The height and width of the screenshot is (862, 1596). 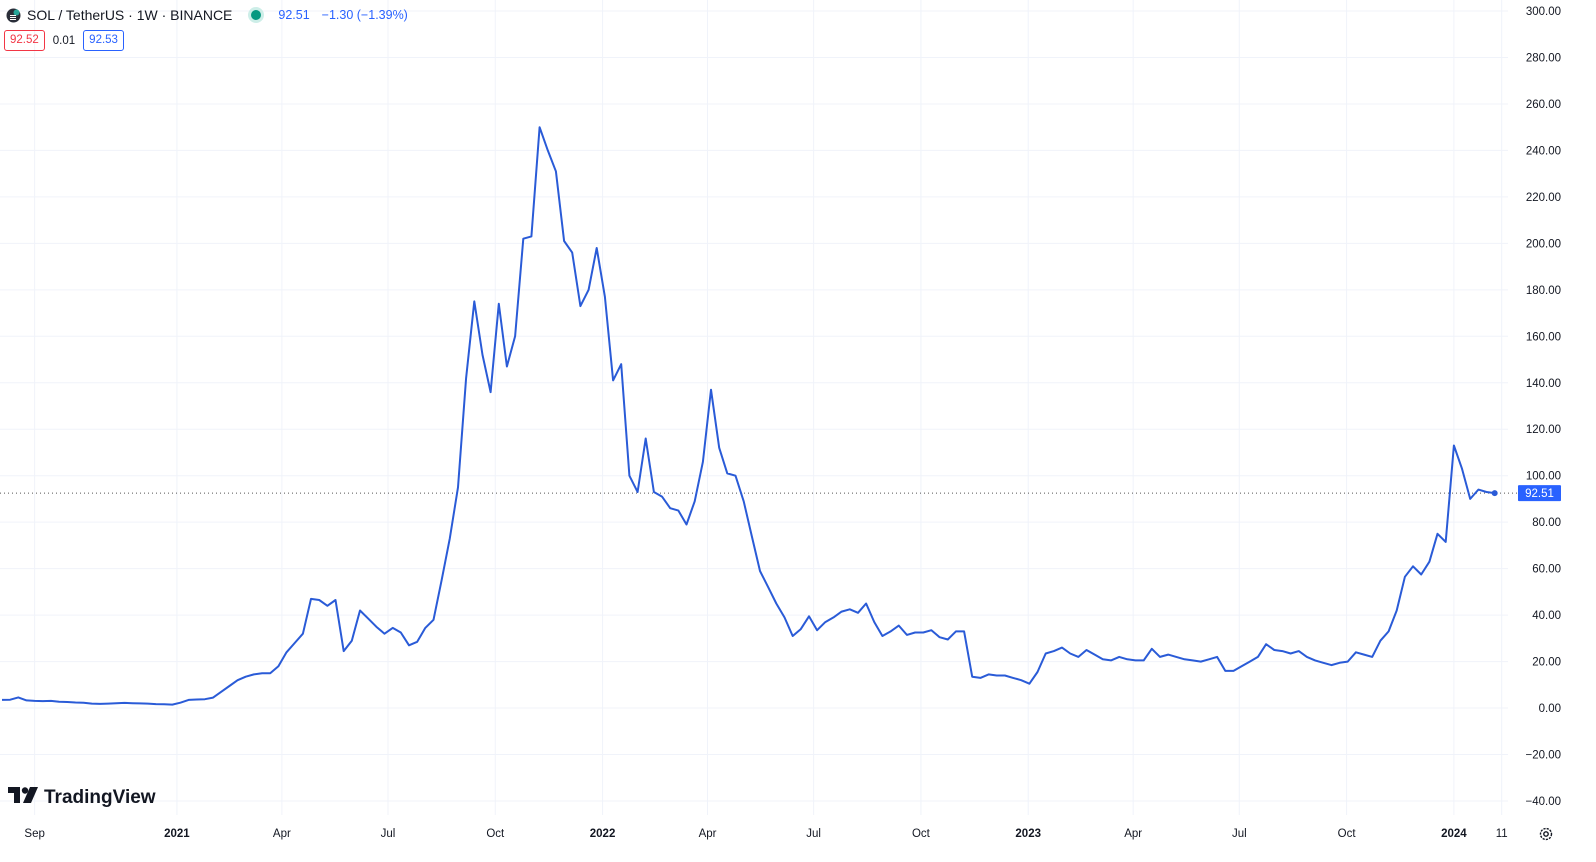 I want to click on y-tick-label: −20.00, so click(x=1544, y=756).